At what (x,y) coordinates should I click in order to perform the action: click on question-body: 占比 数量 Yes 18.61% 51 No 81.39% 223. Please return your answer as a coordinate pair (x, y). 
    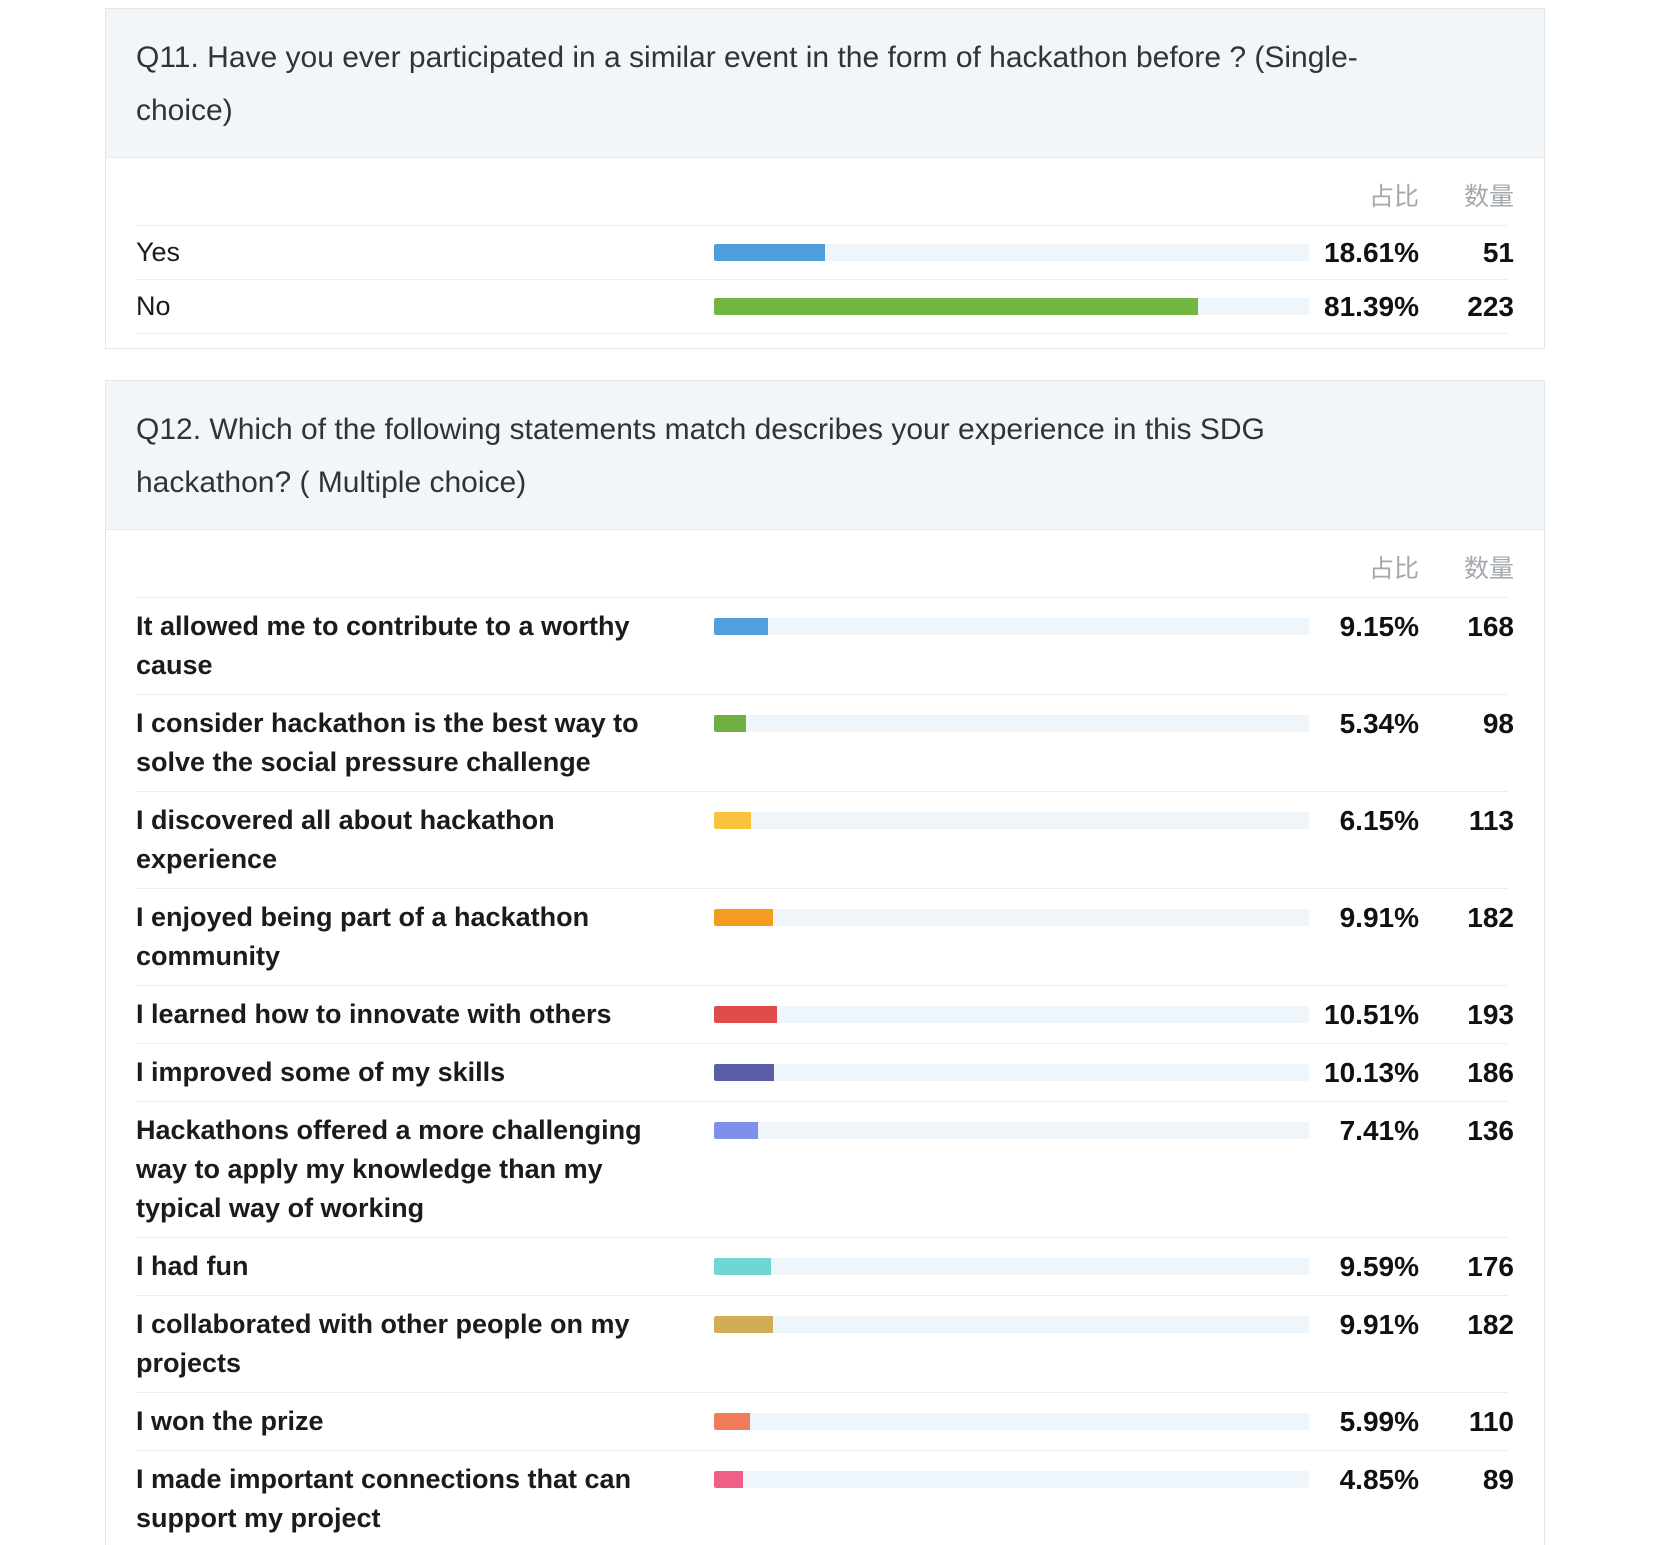
    Looking at the image, I should click on (825, 253).